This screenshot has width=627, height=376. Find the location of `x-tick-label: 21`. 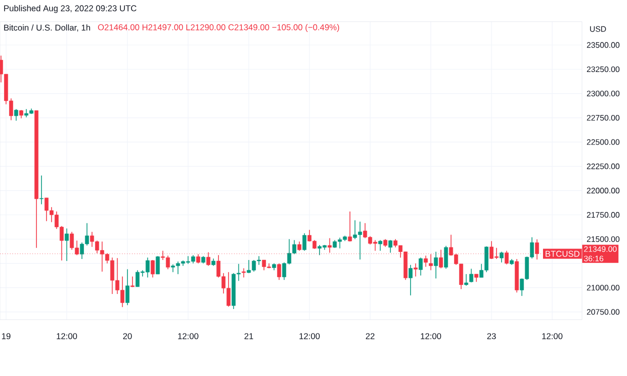

x-tick-label: 21 is located at coordinates (249, 336).